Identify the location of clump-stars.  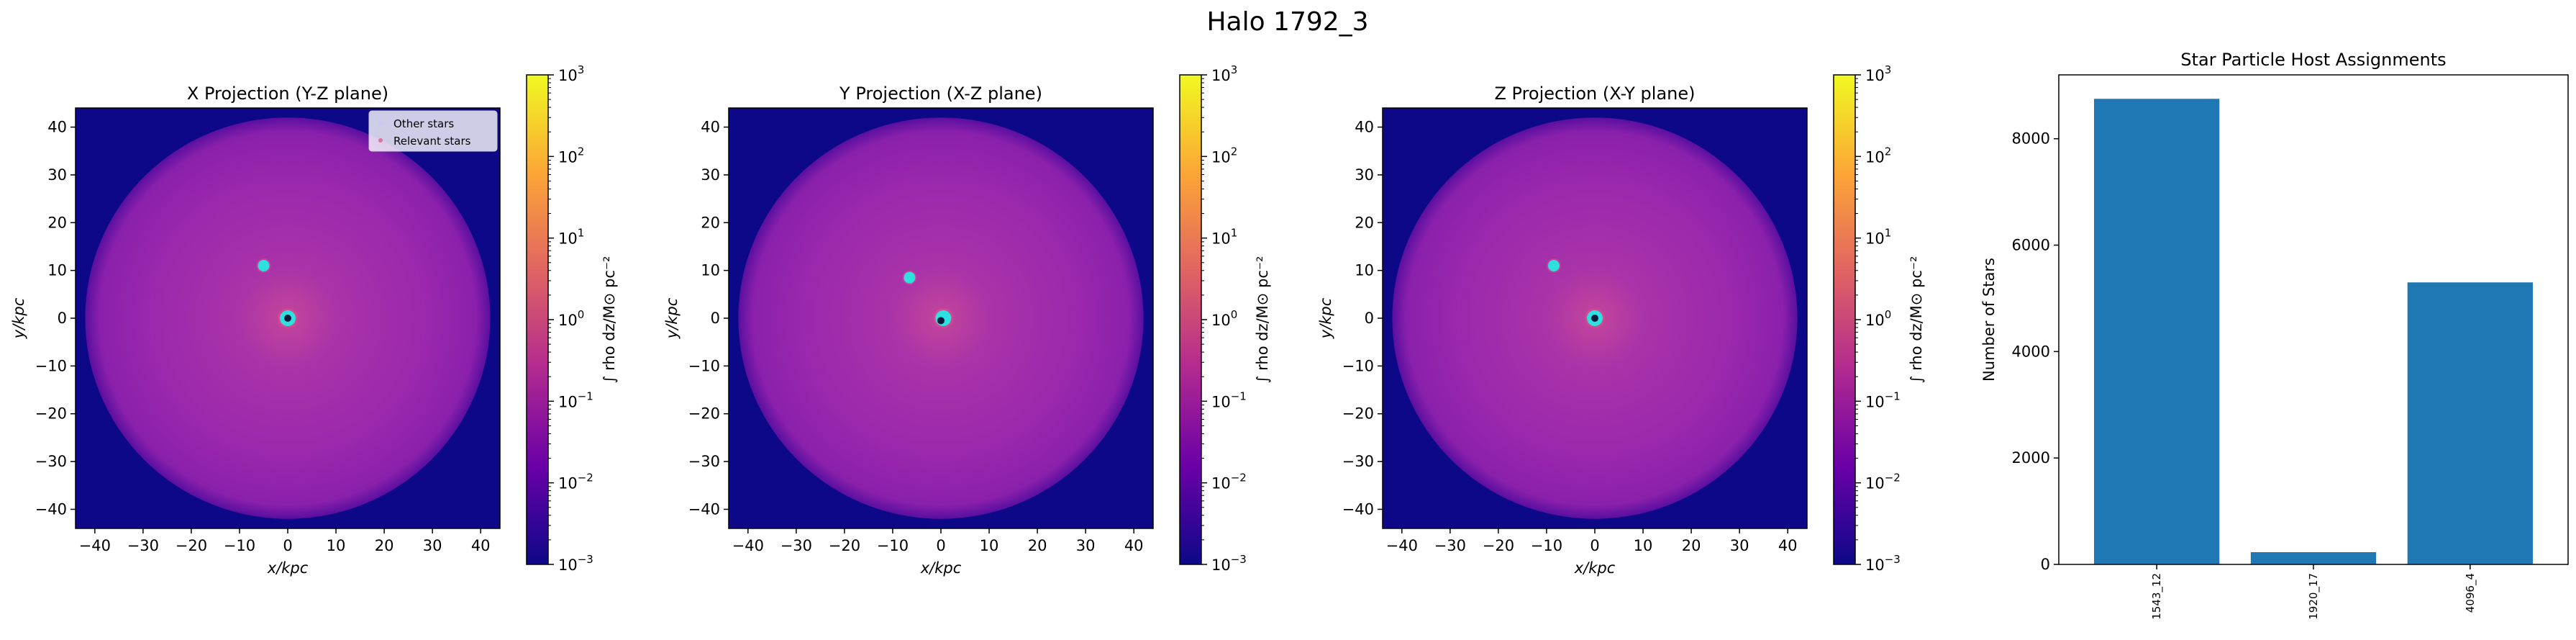
(910, 277).